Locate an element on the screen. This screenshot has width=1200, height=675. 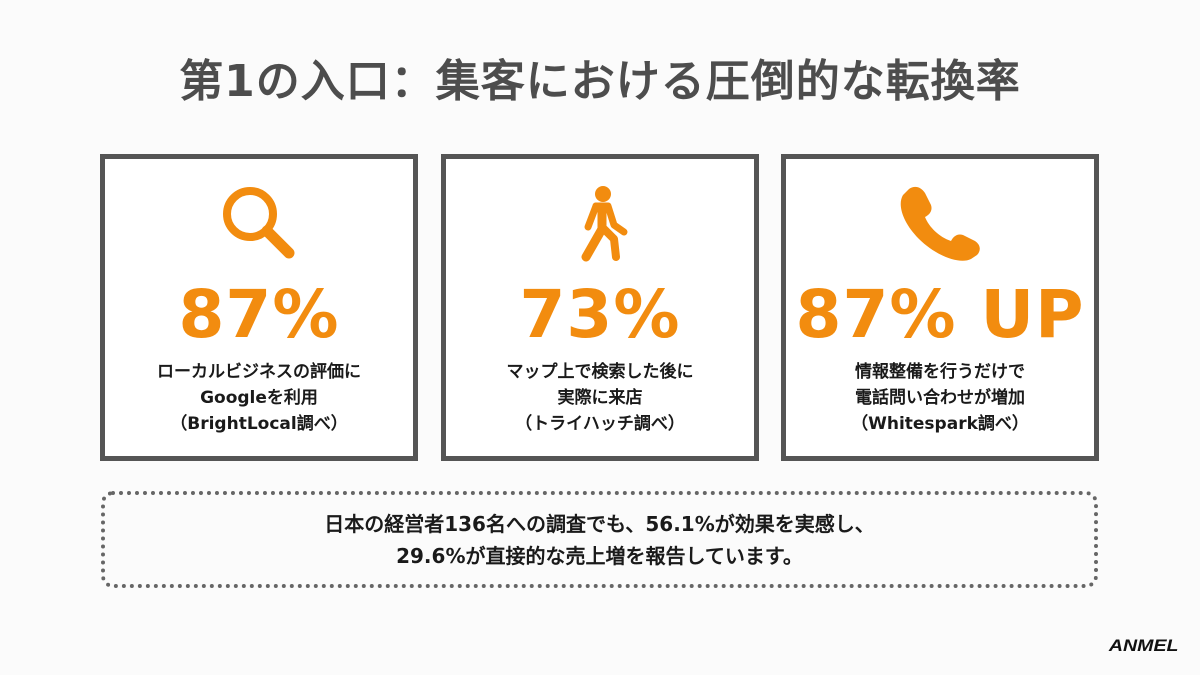
source-line: （Whitespark調べ） is located at coordinates (940, 424).